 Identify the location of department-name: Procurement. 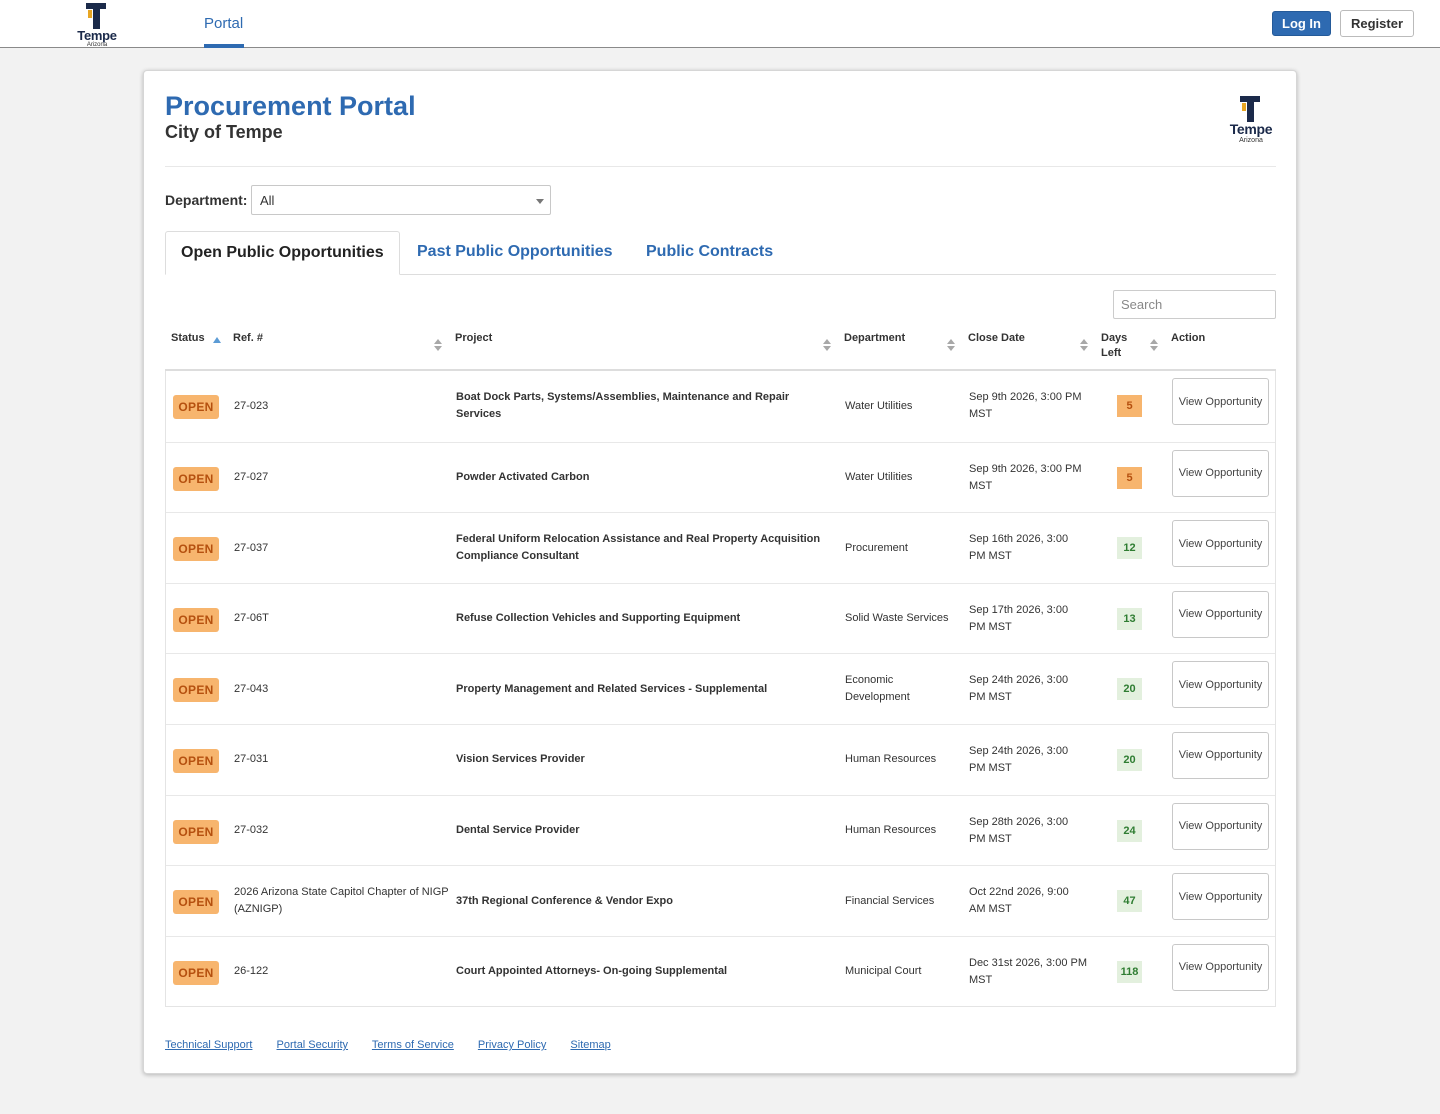
(876, 547).